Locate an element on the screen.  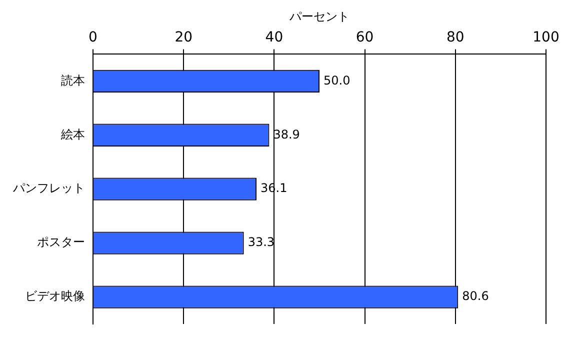
y-tick-label: ポスター is located at coordinates (61, 242).